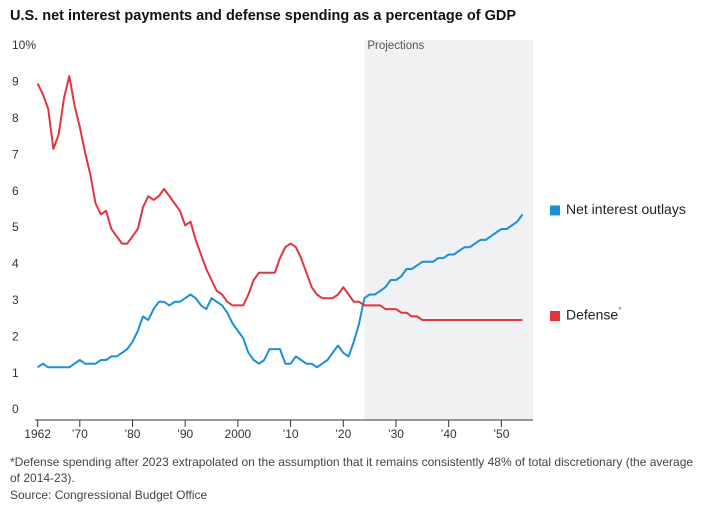 The height and width of the screenshot is (511, 709). What do you see at coordinates (15, 264) in the screenshot?
I see `y-tick-label: 4` at bounding box center [15, 264].